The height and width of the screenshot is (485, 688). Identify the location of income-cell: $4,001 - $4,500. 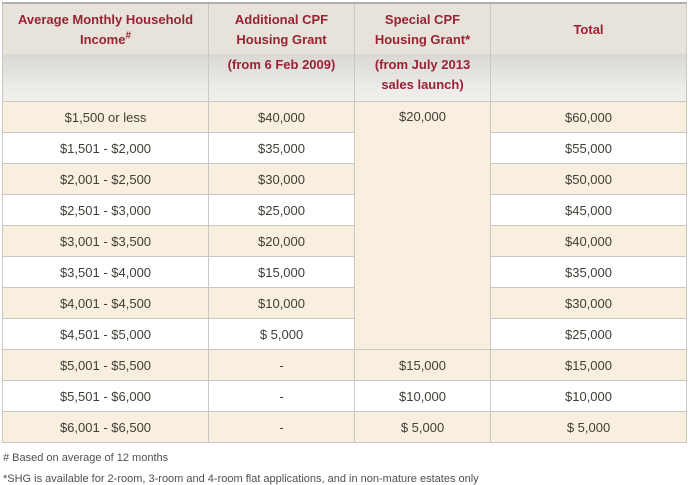
(105, 303).